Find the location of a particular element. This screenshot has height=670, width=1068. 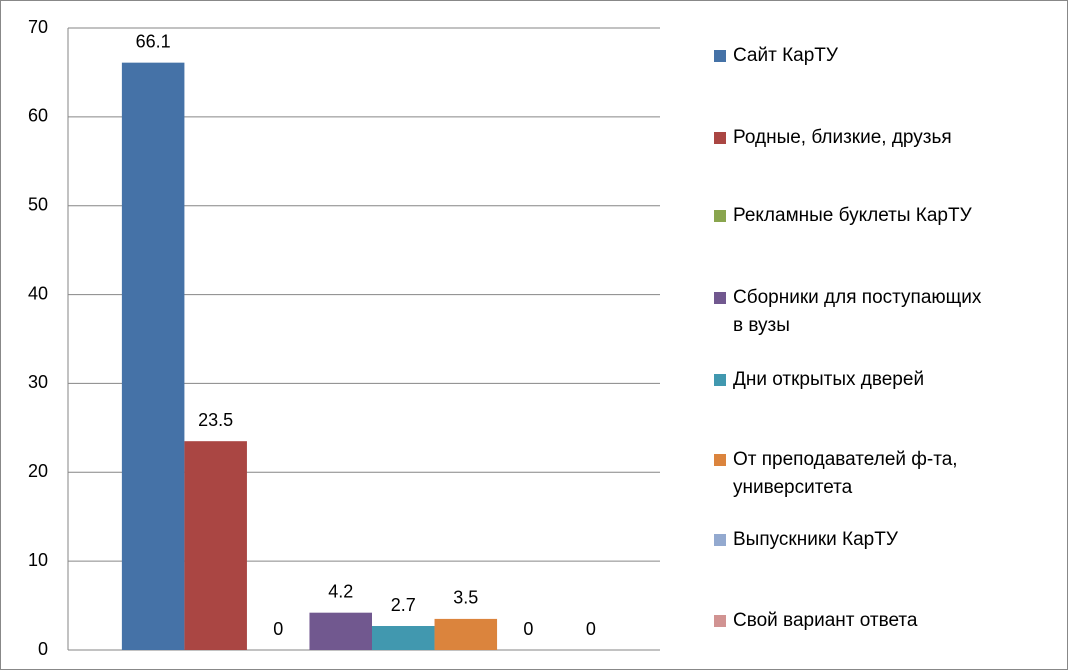

y-tick-label: 70 is located at coordinates (38, 27).